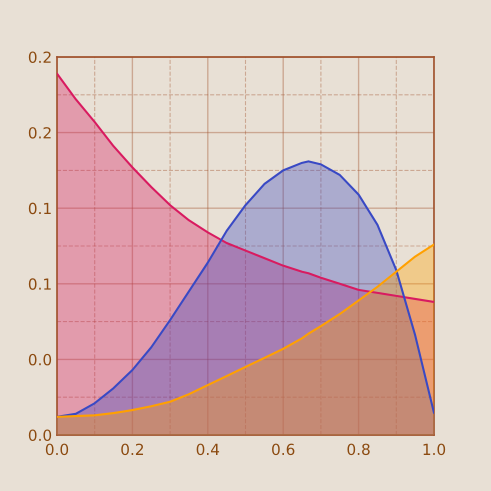  I want to click on x-tick-label: 0.4, so click(208, 450).